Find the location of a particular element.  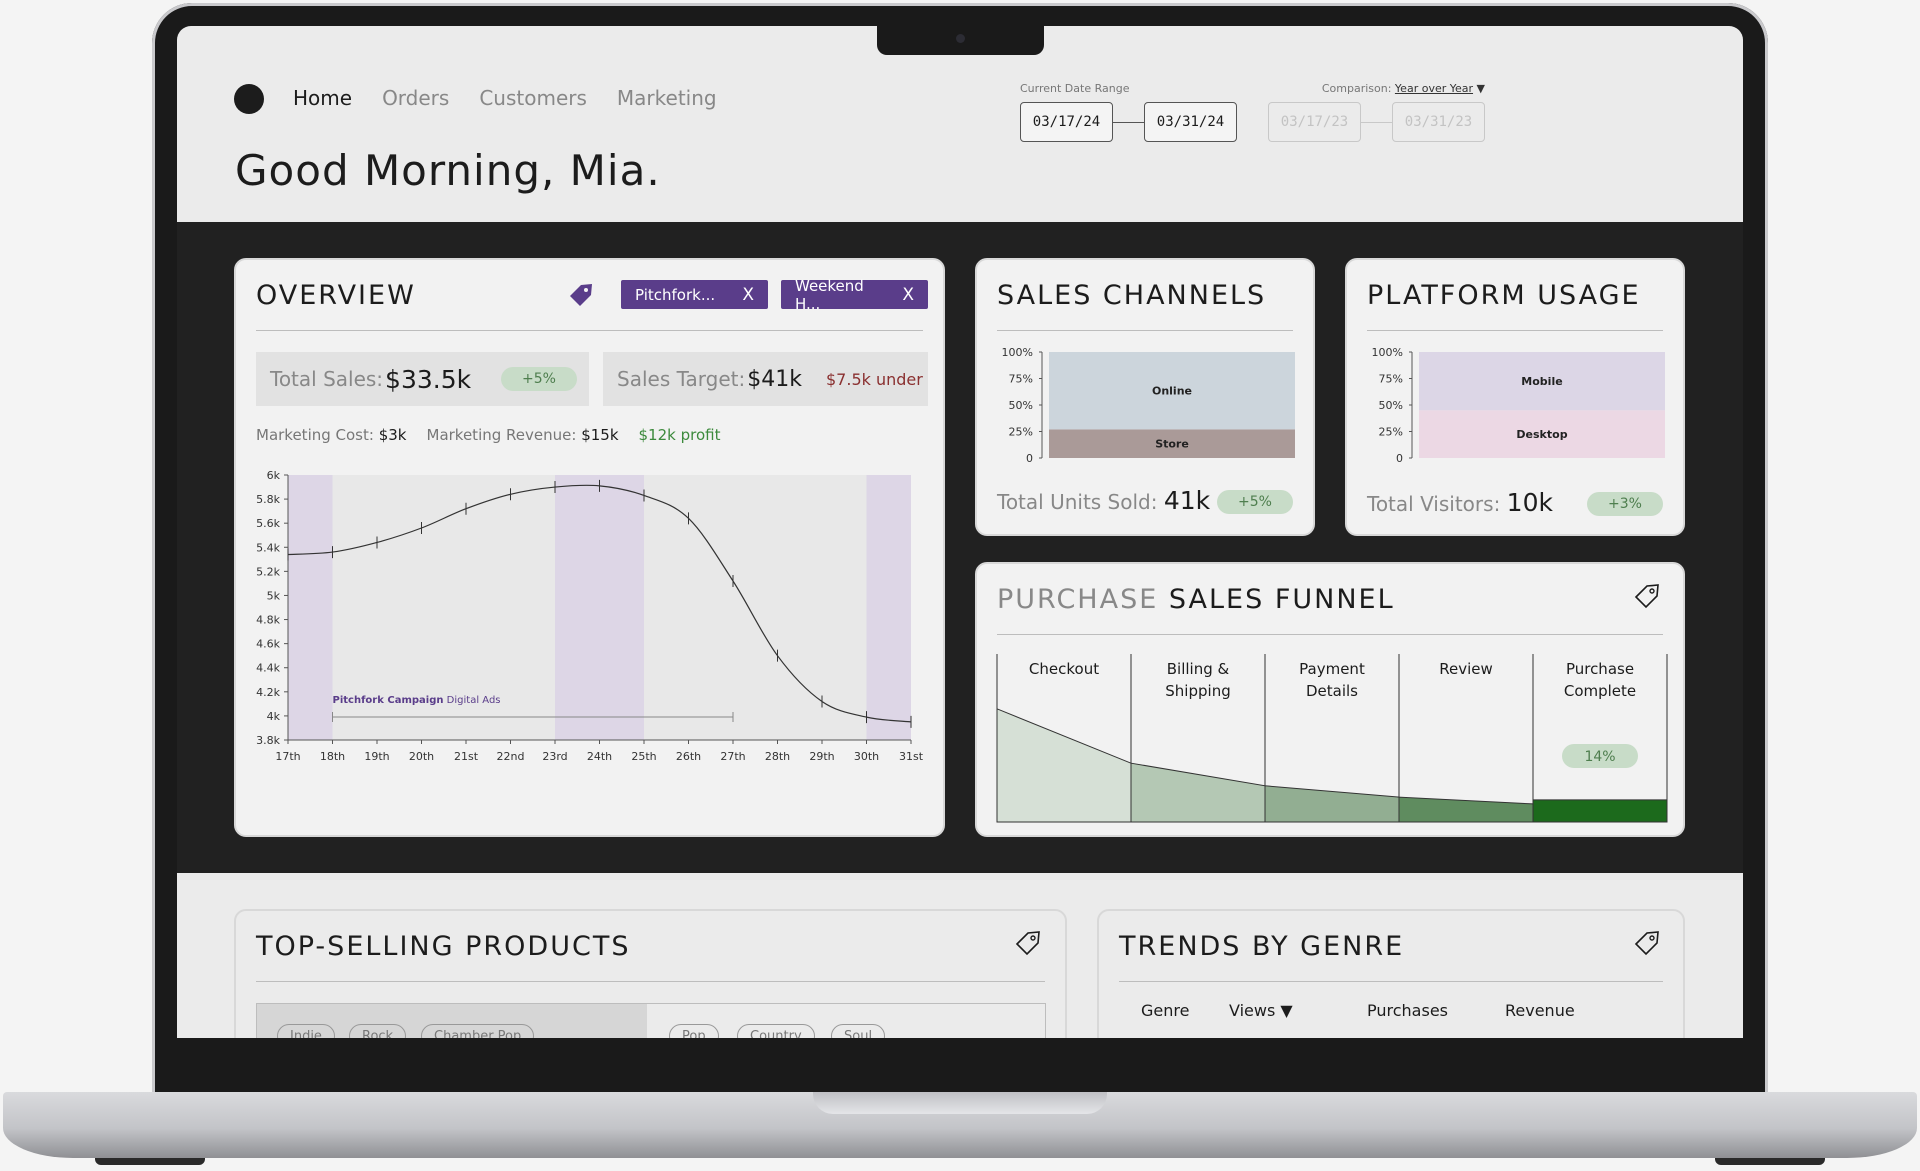

nav-orders: Orders is located at coordinates (416, 98).